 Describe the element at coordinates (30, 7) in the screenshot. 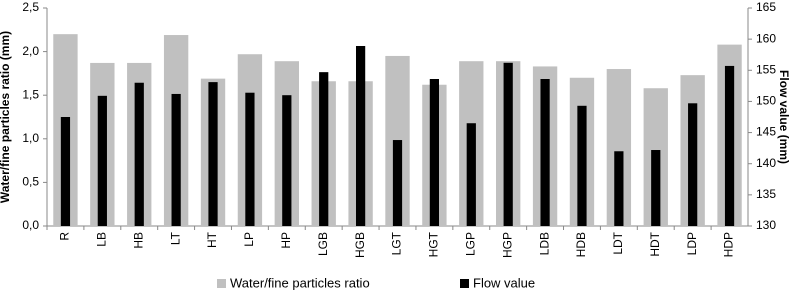

I see `y-tick-label: 2,5` at that location.